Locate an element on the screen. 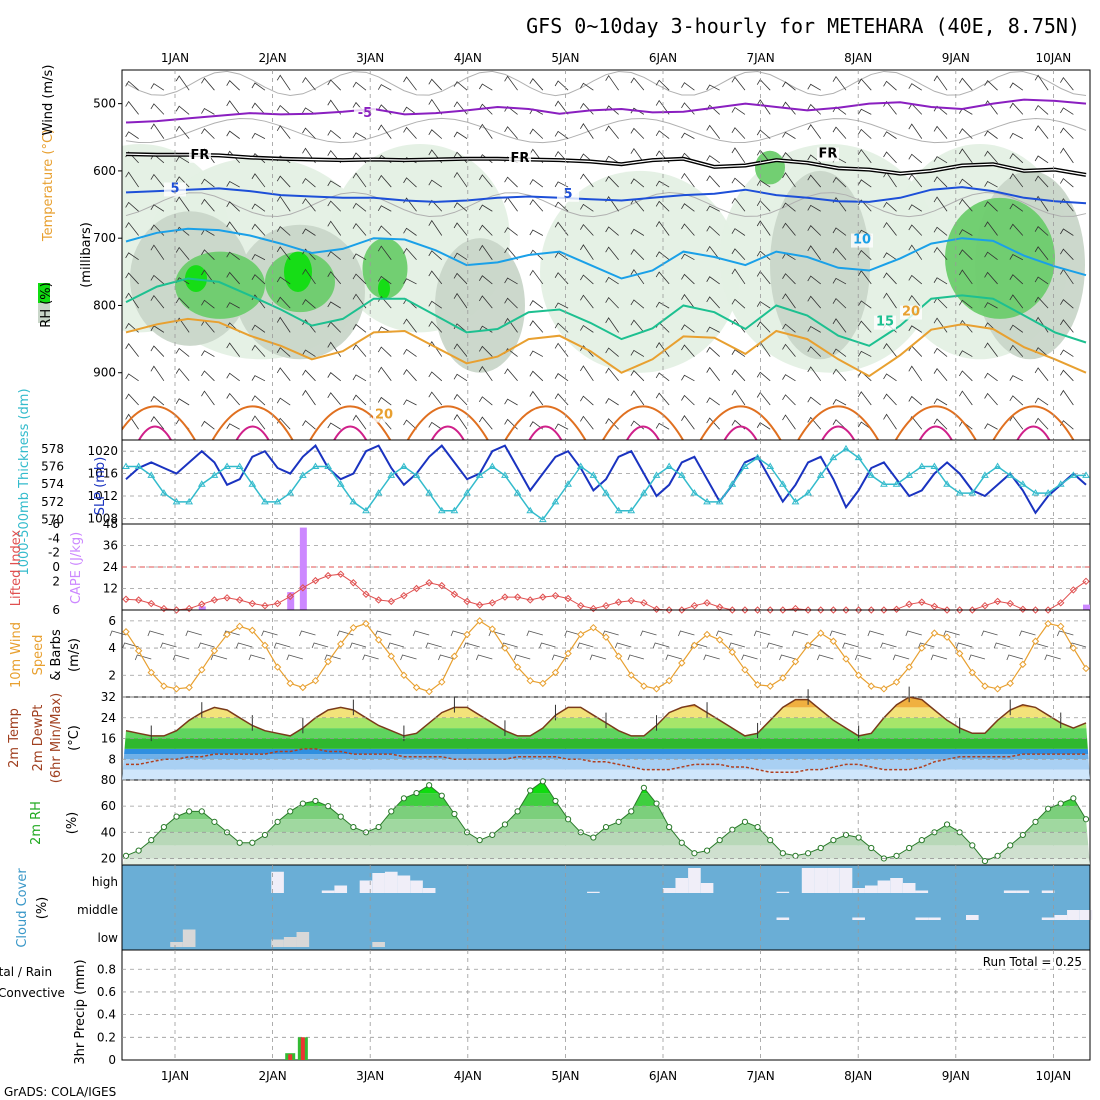 The width and height of the screenshot is (1100, 1100). rh-axis-unit: (%) is located at coordinates (72, 823).